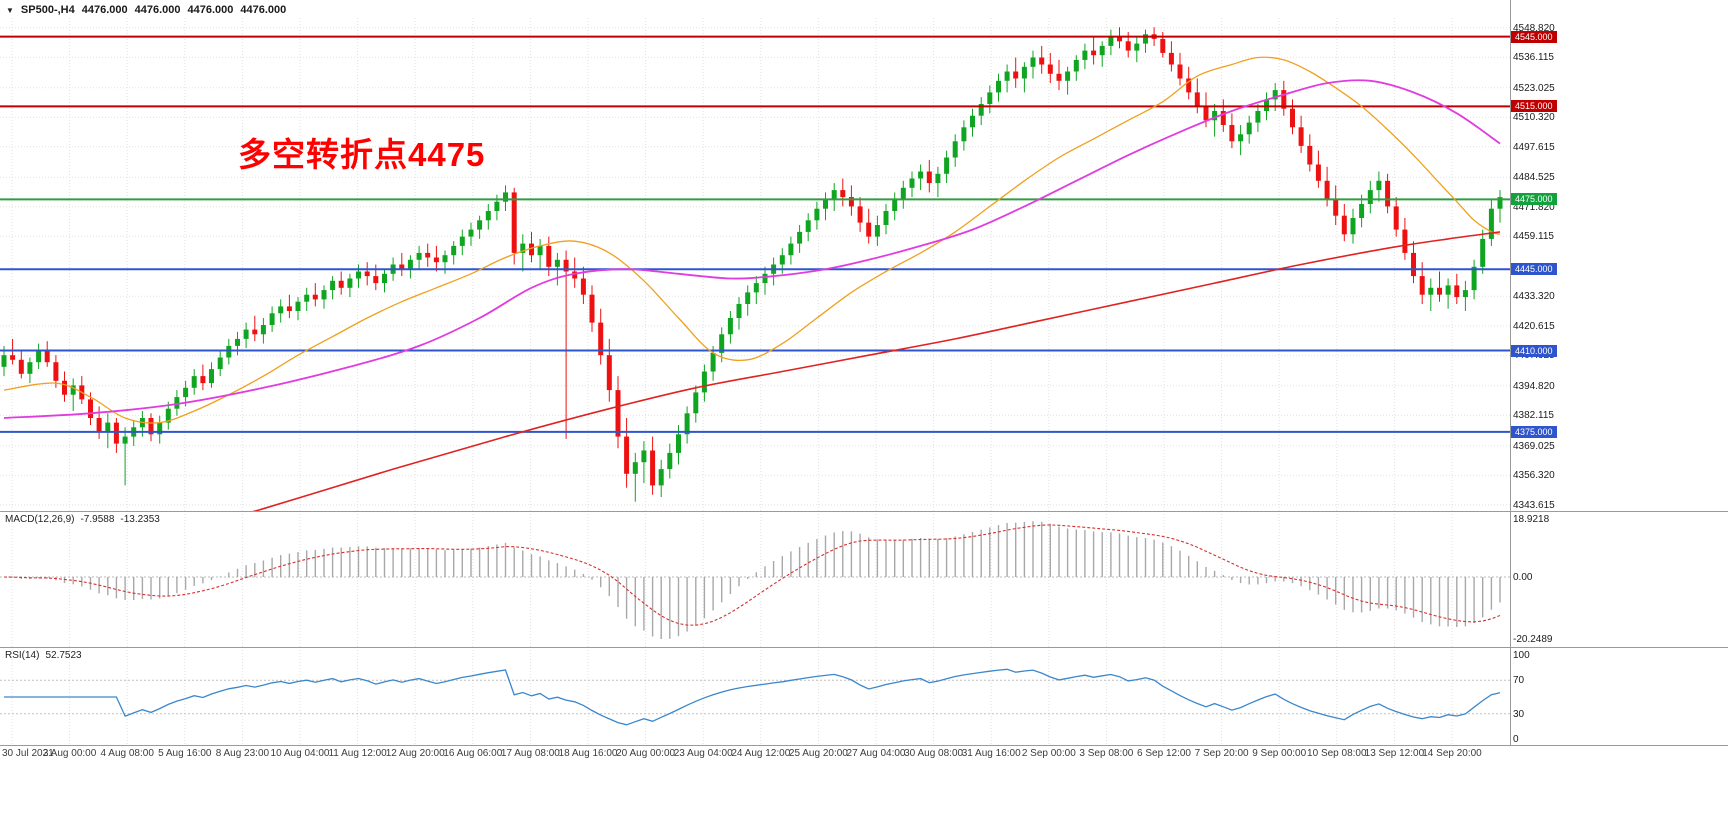  I want to click on time-axis-label: 10 Aug 04:00, so click(300, 753).